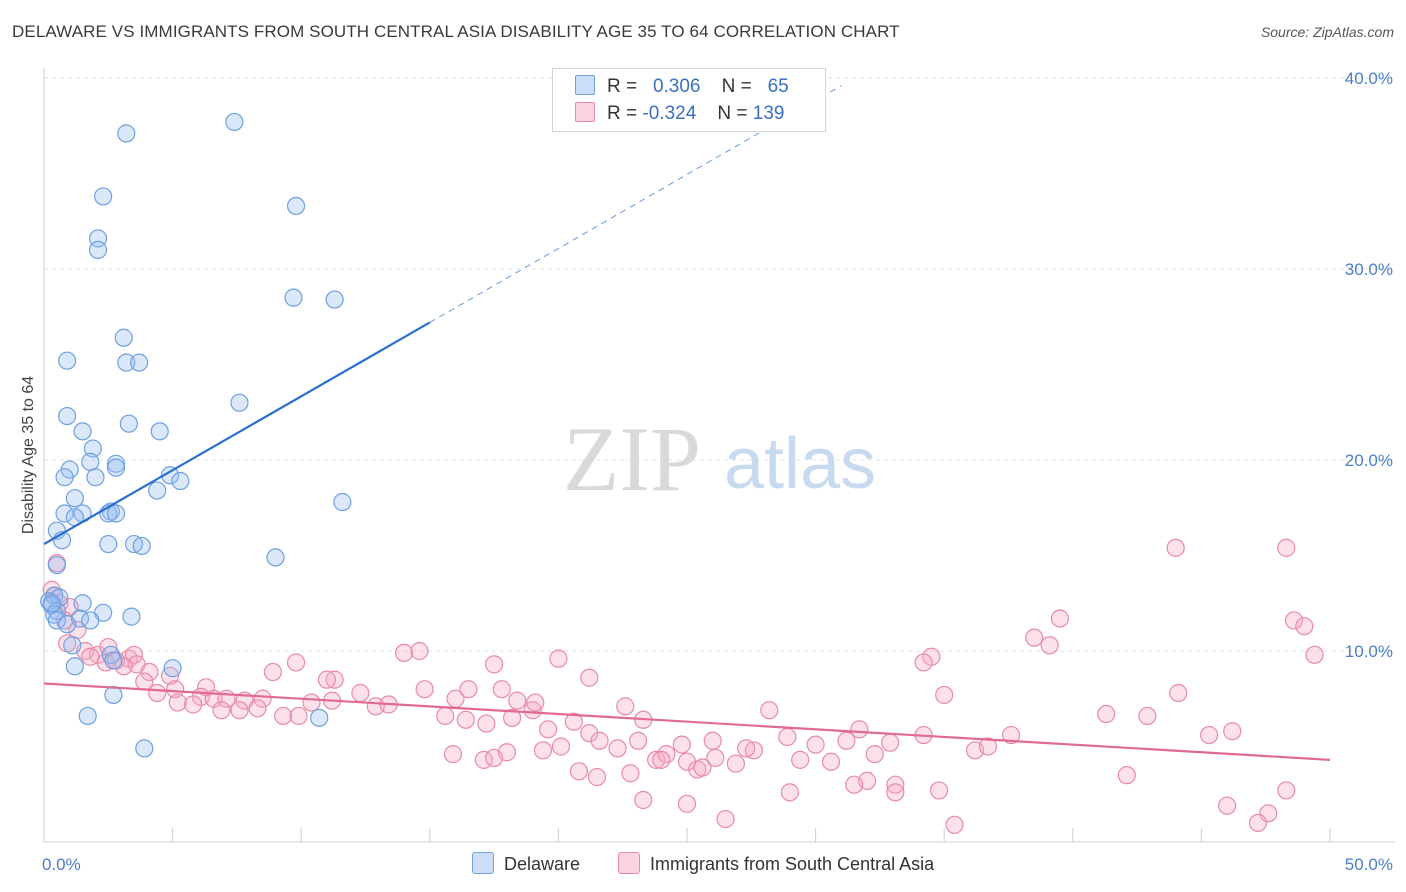 The image size is (1406, 892). Describe the element at coordinates (629, 863) in the screenshot. I see `series-swatch-immigrants` at that location.